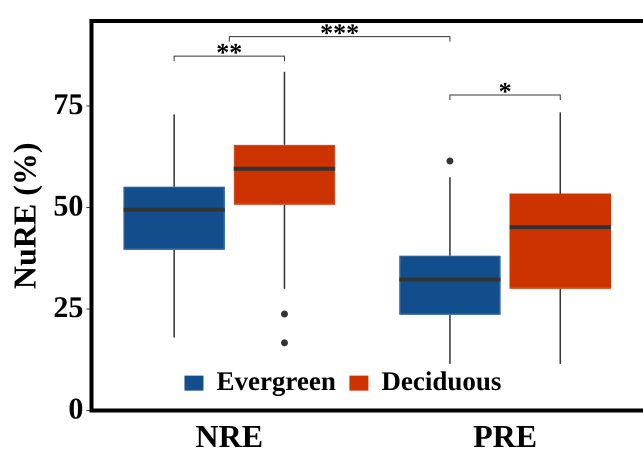  What do you see at coordinates (441, 381) in the screenshot?
I see `legend-label: Deciduous` at bounding box center [441, 381].